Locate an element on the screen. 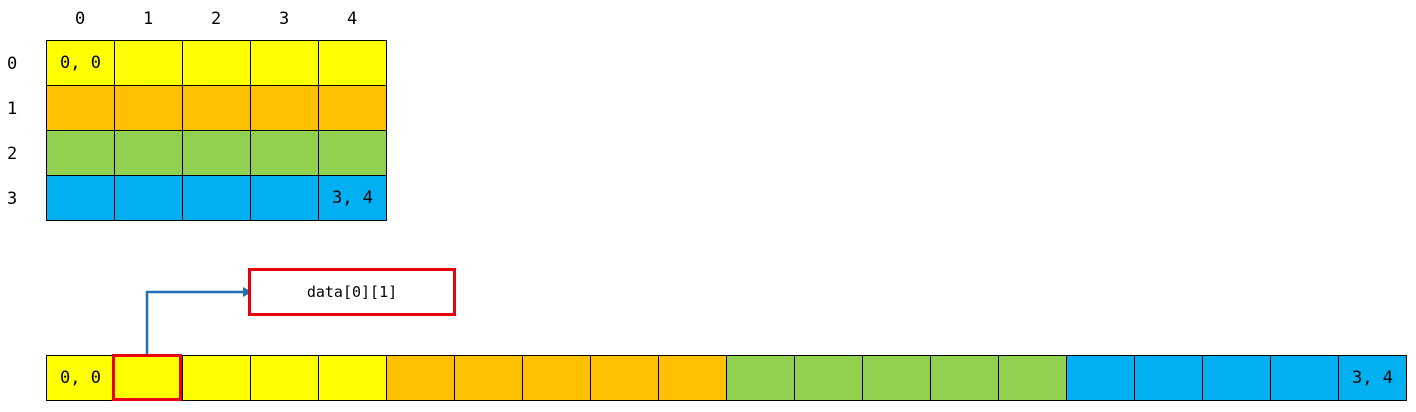  row-label-2: 2 is located at coordinates (12, 154).